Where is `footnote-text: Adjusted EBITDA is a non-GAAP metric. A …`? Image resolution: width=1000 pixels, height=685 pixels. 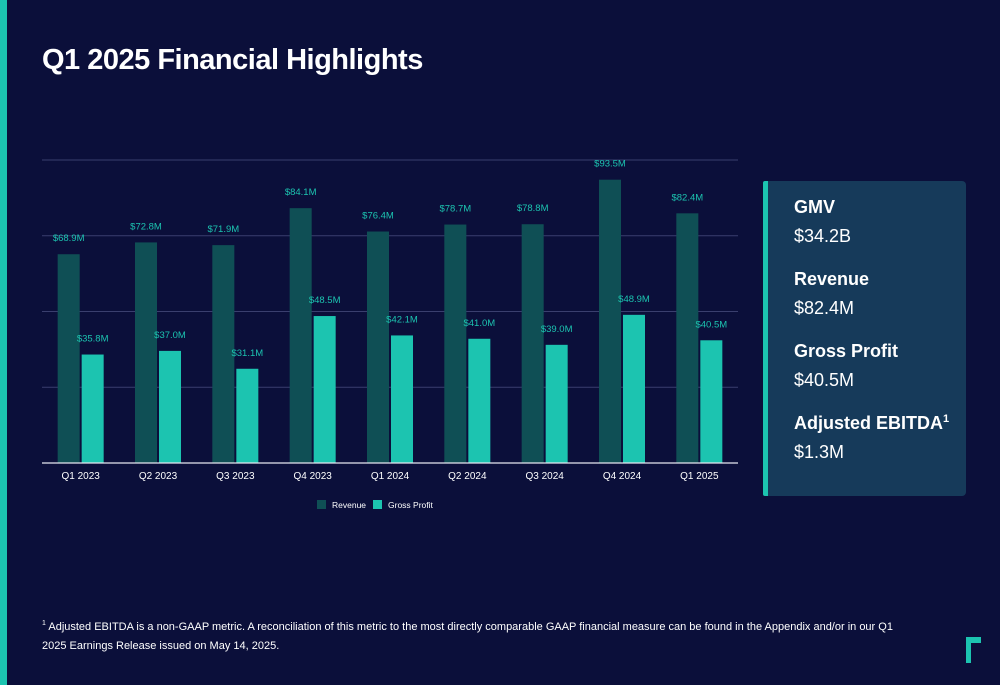 footnote-text: Adjusted EBITDA is a non-GAAP metric. A … is located at coordinates (467, 636).